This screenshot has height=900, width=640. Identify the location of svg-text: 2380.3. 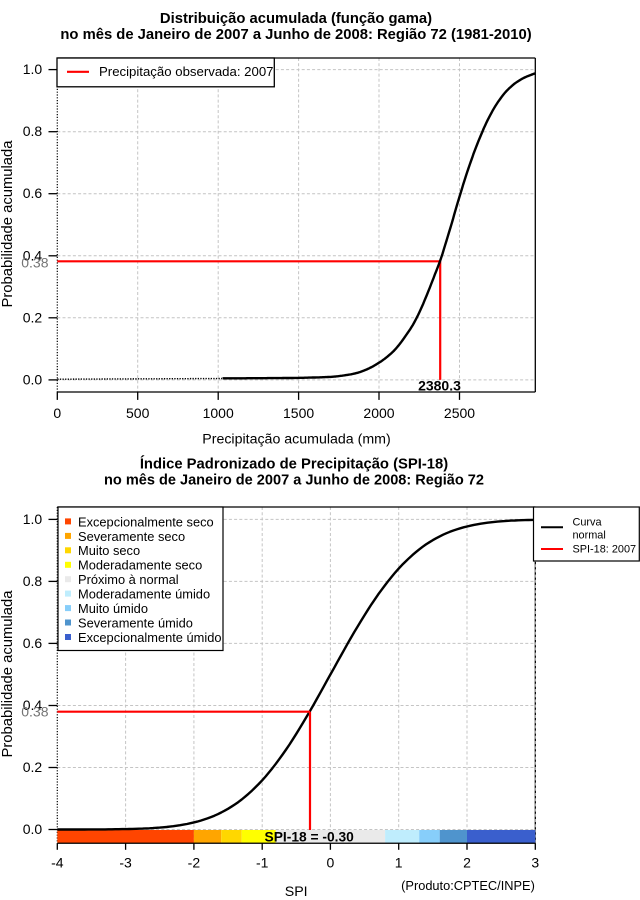
(439, 385).